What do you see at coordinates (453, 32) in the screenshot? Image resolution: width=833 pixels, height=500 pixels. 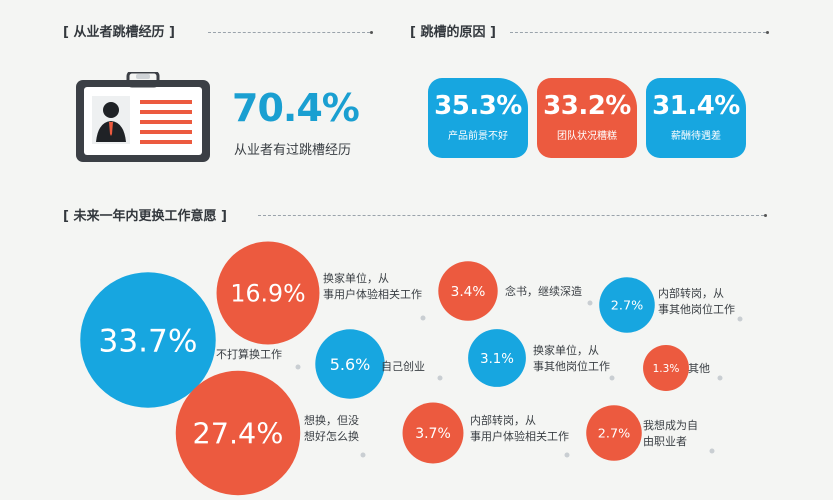 I see `section-title-reasons: [ 跳槽的原因 ]` at bounding box center [453, 32].